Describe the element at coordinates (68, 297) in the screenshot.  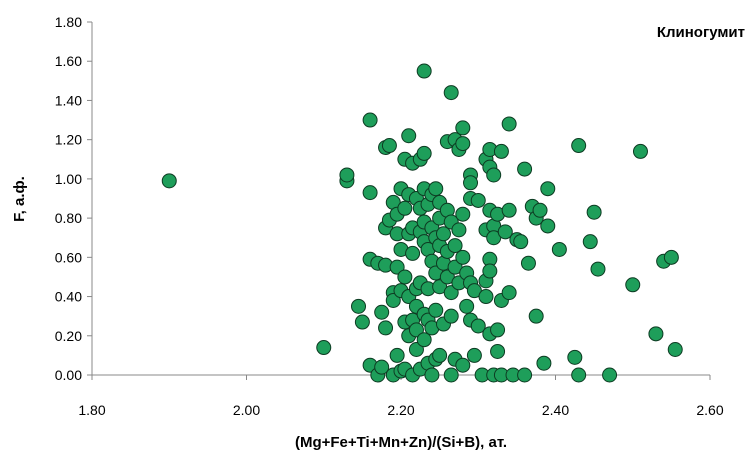
I see `y-tick-label: 0.40` at that location.